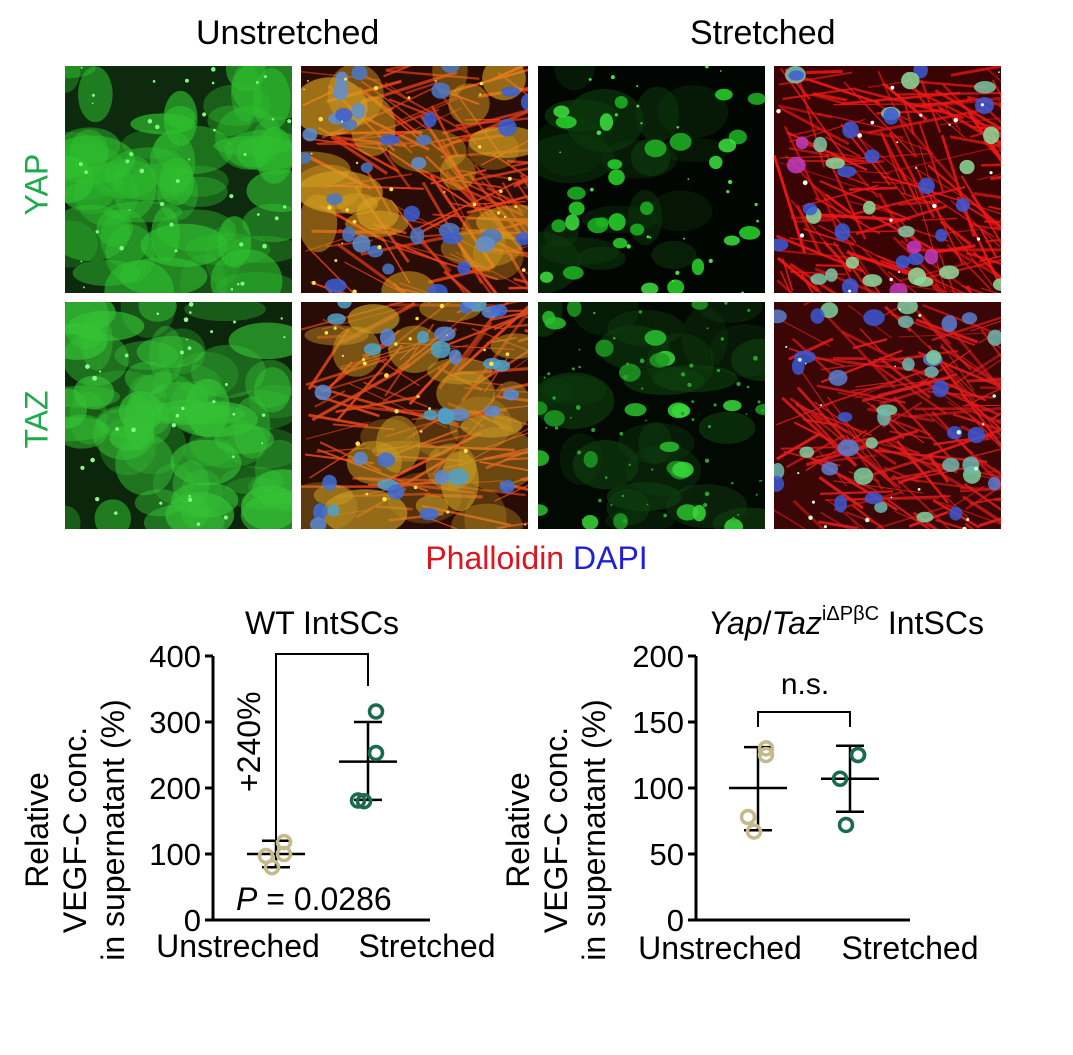  I want to click on chart1-xtick-label-unstreched: Unstreched, so click(238, 946).